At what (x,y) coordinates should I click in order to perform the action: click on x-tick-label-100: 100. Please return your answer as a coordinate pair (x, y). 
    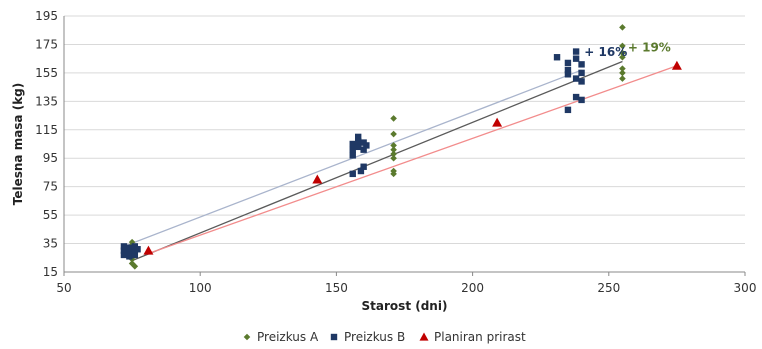
    Looking at the image, I should click on (200, 288).